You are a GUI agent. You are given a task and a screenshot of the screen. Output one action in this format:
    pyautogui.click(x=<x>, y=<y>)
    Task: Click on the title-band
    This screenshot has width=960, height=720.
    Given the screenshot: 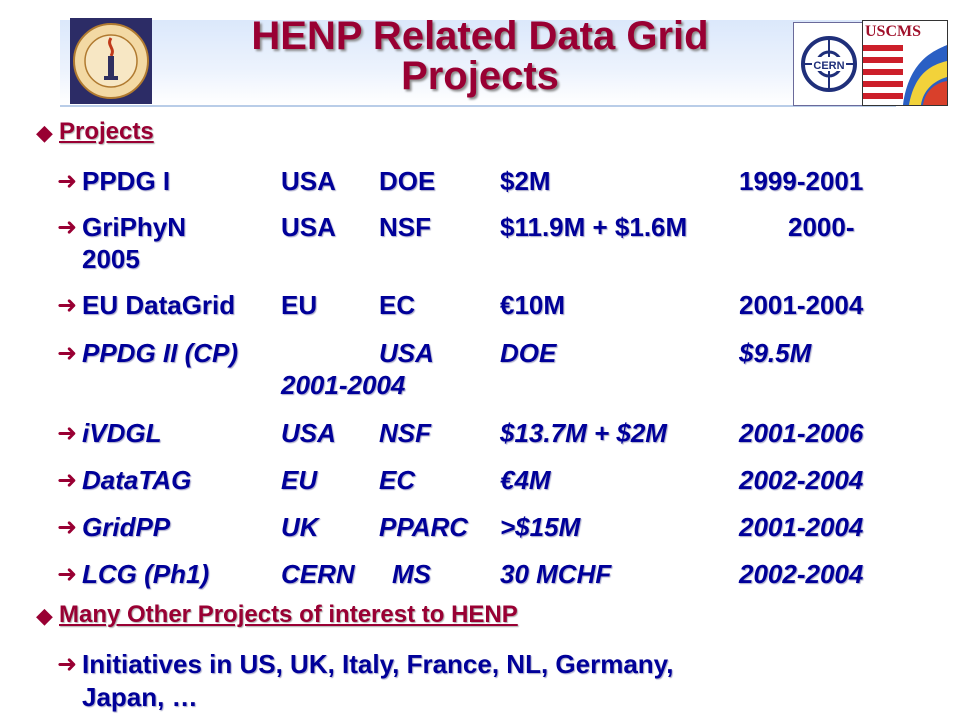 What is the action you would take?
    pyautogui.click(x=478, y=63)
    